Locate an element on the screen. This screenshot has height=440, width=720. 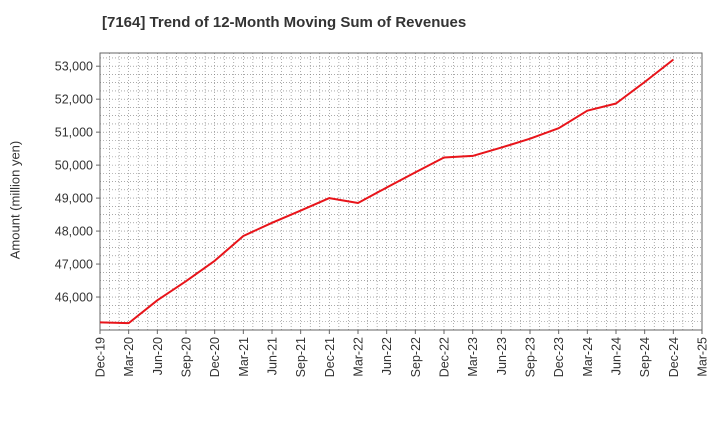
x-tick-label: Sep-20 is located at coordinates (187, 357).